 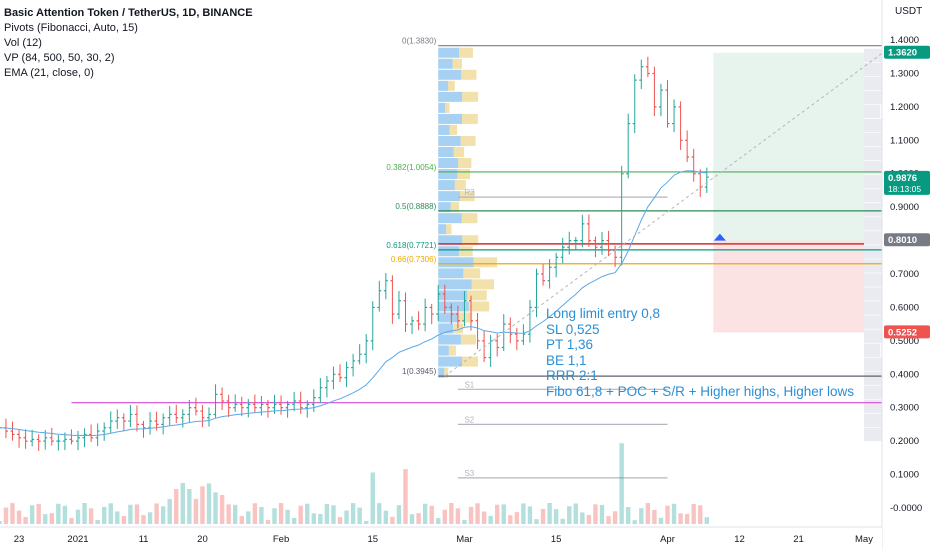 I want to click on indicator-pivots: Pivots (Fibonacci, Auto, 15), so click(x=71, y=28).